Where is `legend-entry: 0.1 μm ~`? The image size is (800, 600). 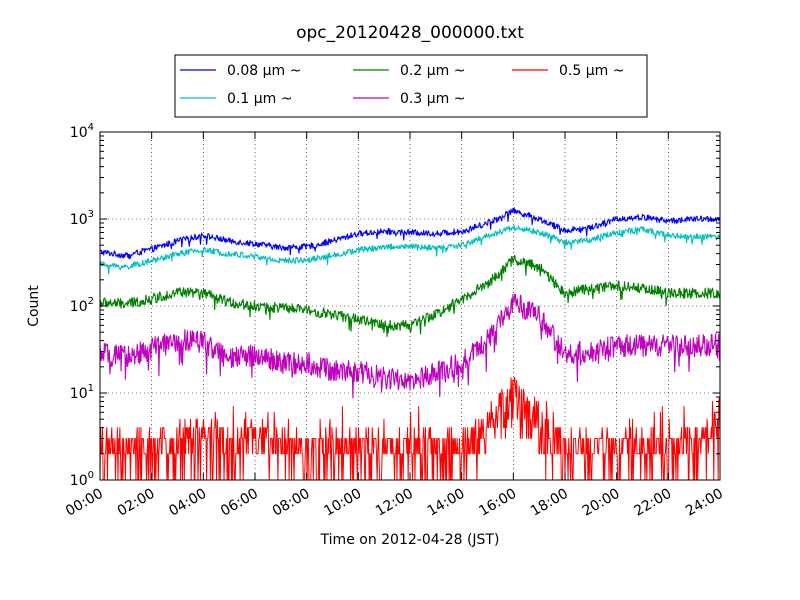 legend-entry: 0.1 μm ~ is located at coordinates (236, 99).